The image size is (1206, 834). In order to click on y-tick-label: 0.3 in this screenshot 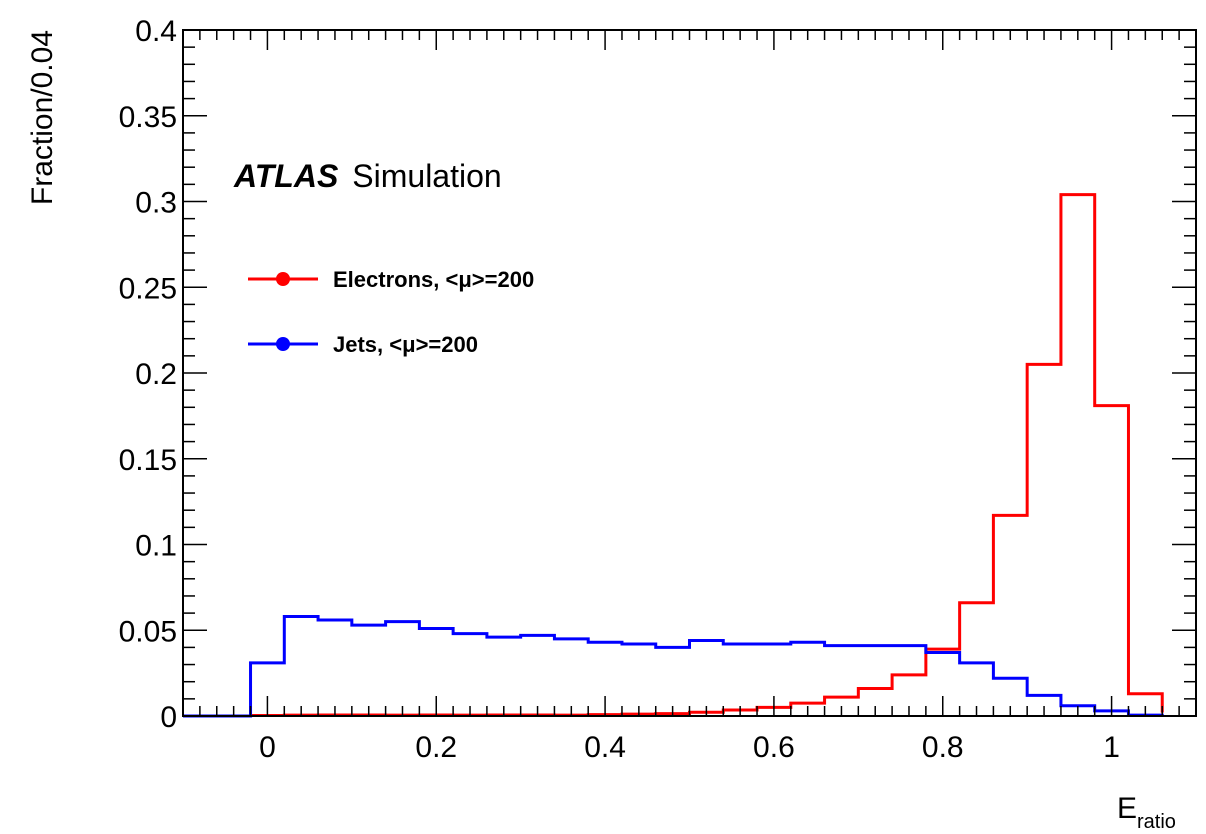, I will do `click(156, 203)`.